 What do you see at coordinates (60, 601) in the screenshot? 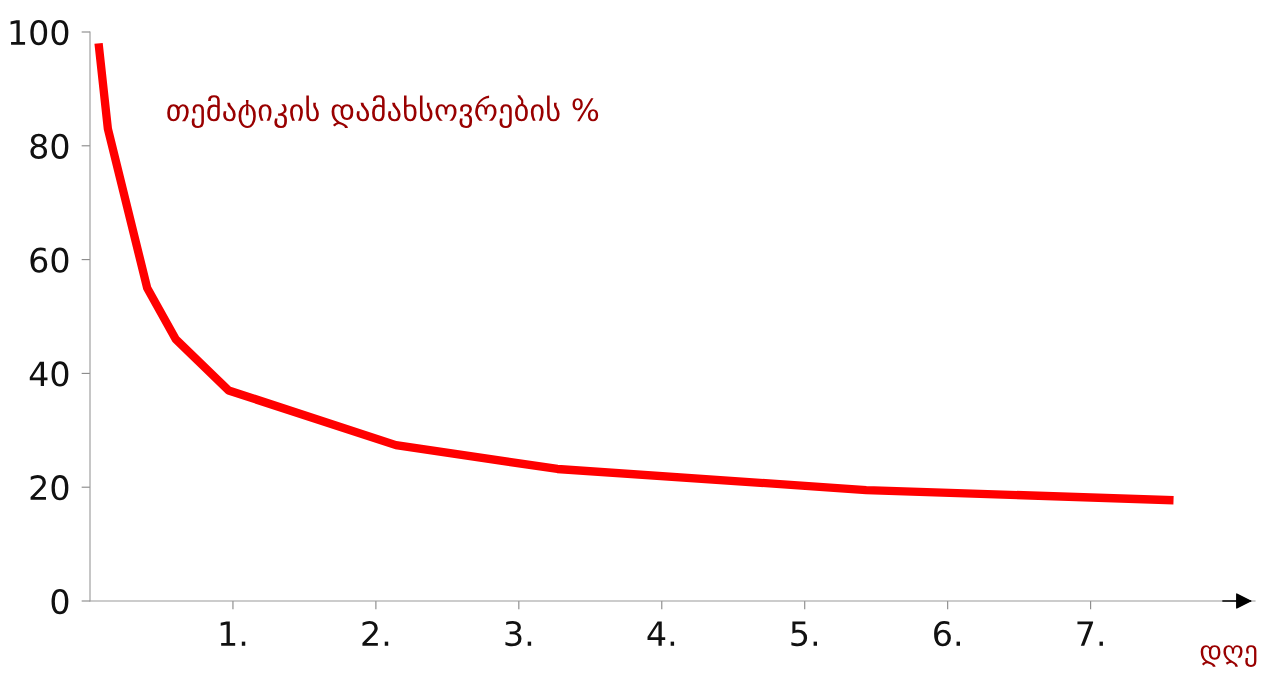
I see `y-tick-label: 0` at bounding box center [60, 601].